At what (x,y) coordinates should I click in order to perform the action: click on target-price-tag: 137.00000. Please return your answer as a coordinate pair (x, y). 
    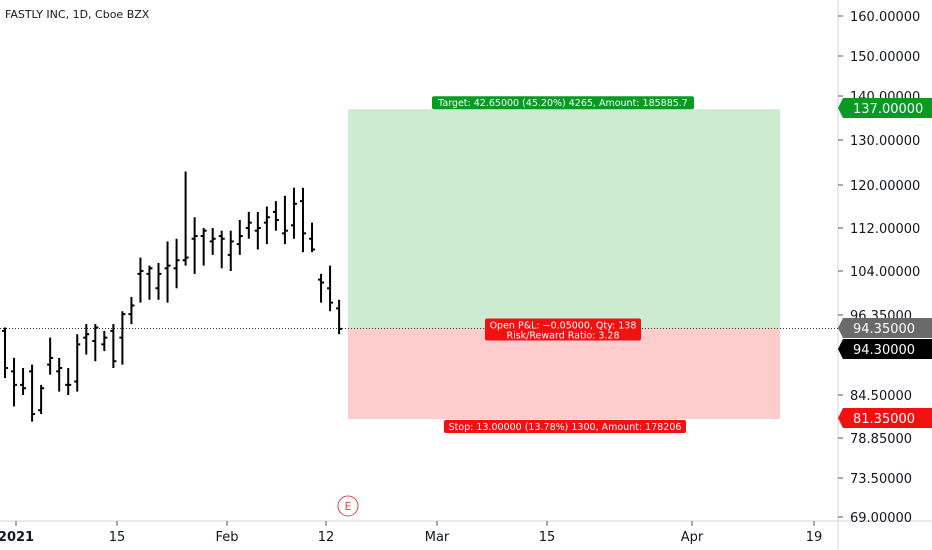
    Looking at the image, I should click on (885, 108).